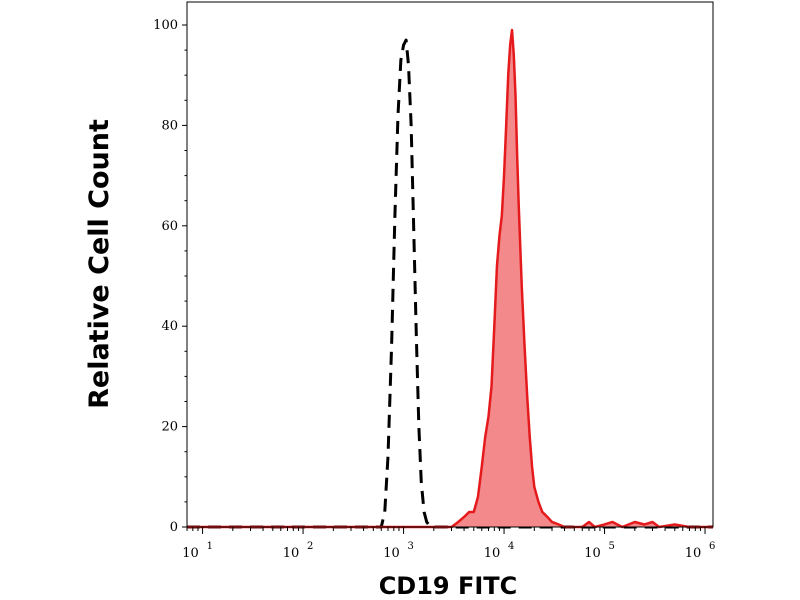 The height and width of the screenshot is (600, 800). I want to click on y-tick-label: 0, so click(174, 527).